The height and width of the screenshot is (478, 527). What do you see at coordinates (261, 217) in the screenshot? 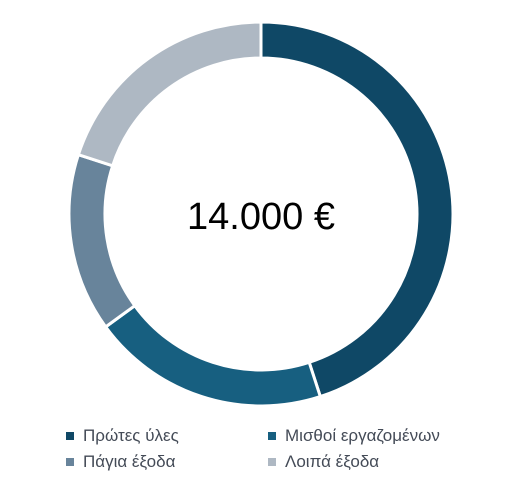
I see `total-amount-label: 14.000 €` at bounding box center [261, 217].